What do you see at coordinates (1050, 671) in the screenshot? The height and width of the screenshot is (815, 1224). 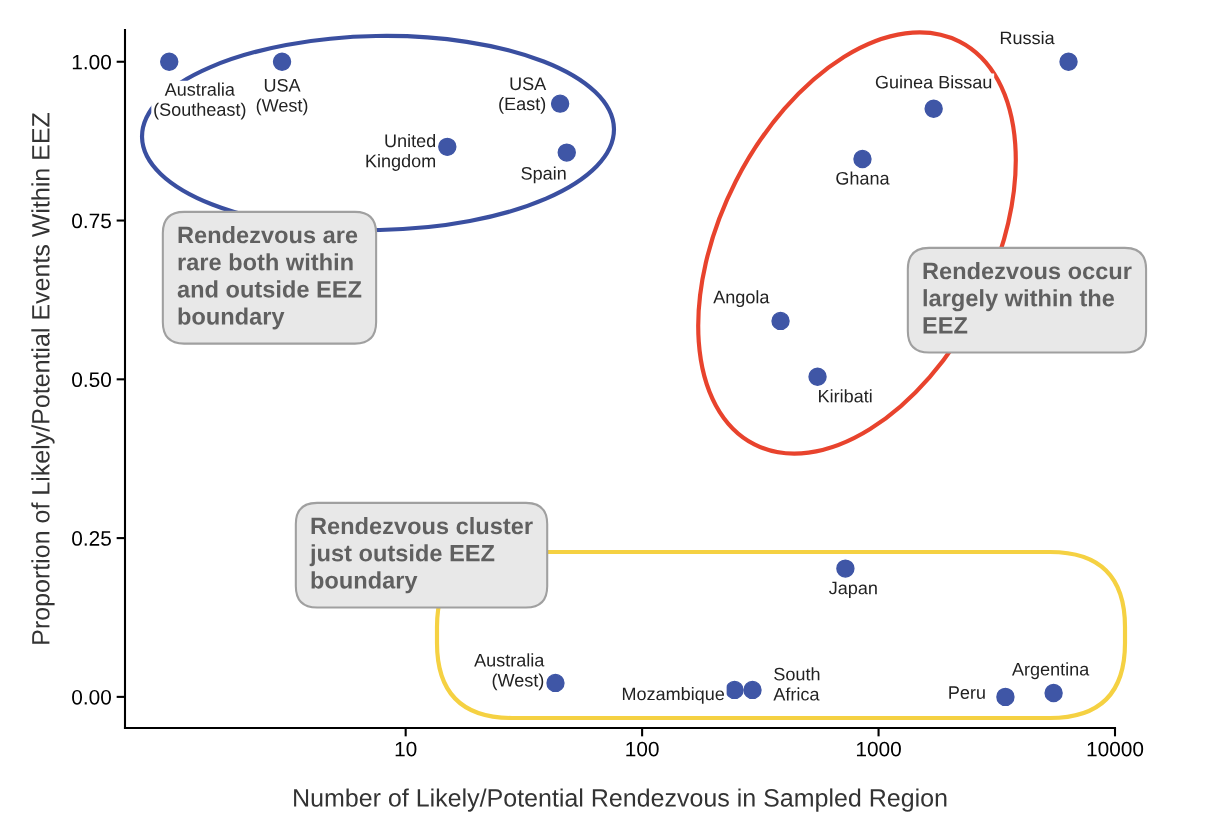 I see `annotation: Argentina` at bounding box center [1050, 671].